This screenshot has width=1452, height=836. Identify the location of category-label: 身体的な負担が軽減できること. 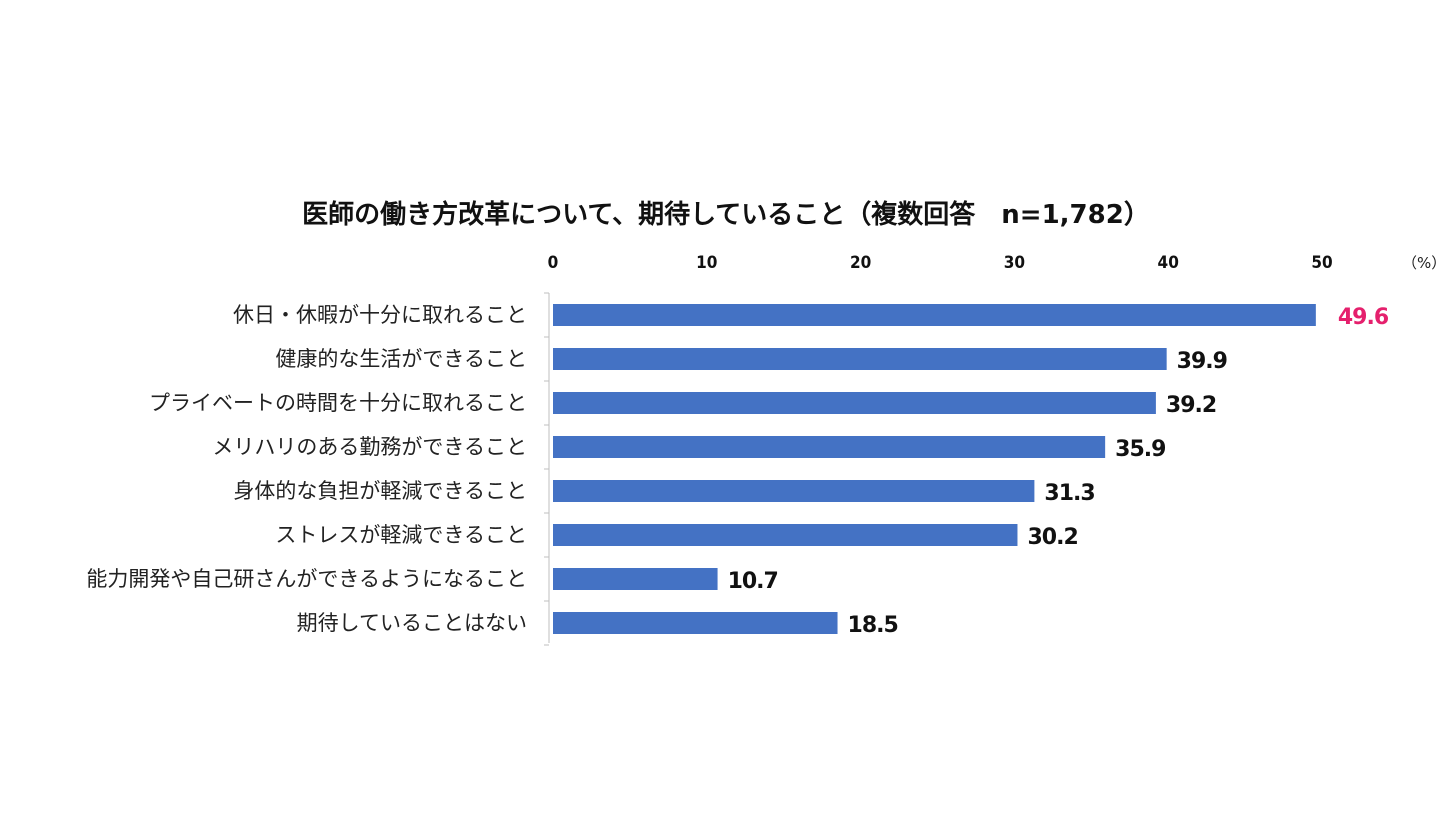
(380, 491).